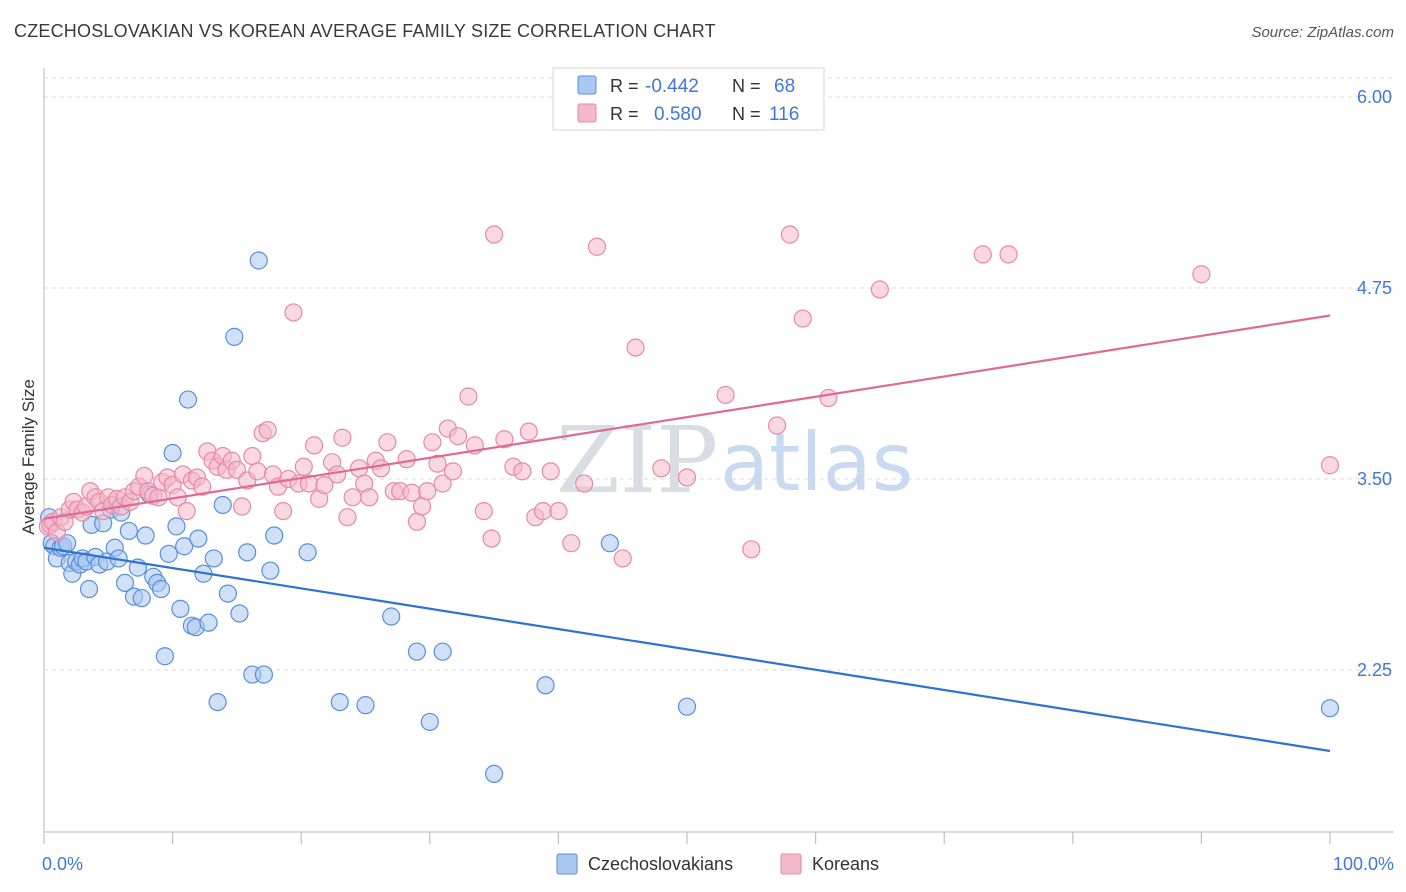  I want to click on legend-bottom-czechoslovakians: Czechoslovakians, so click(660, 864).